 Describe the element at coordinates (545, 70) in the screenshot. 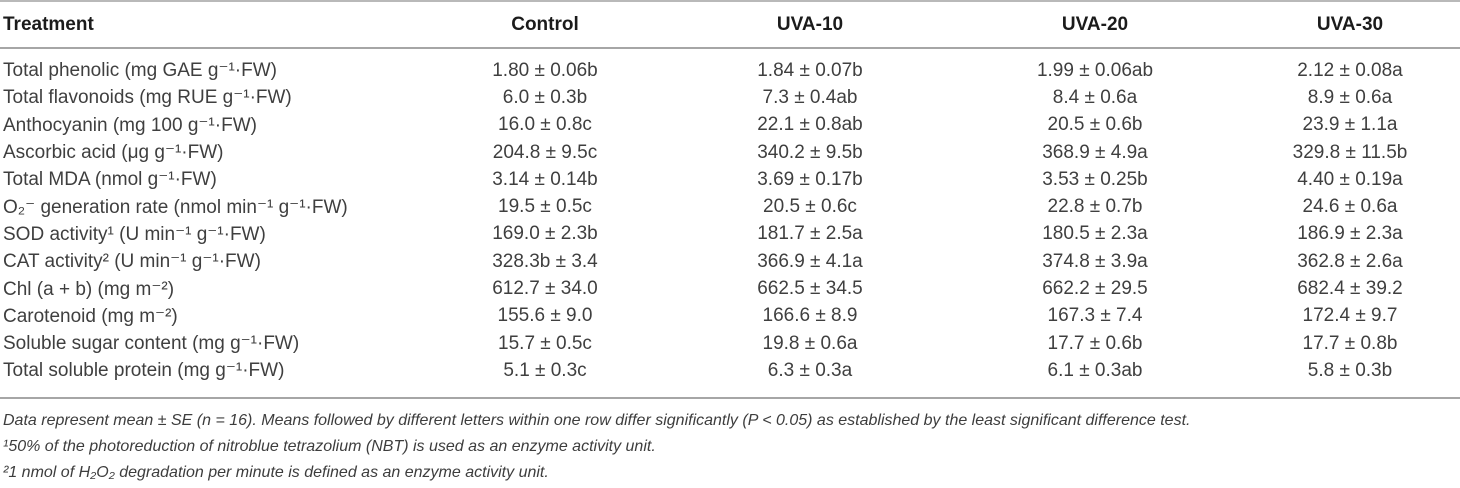

I see `cell-value: 1.80 ± 0.06b` at that location.